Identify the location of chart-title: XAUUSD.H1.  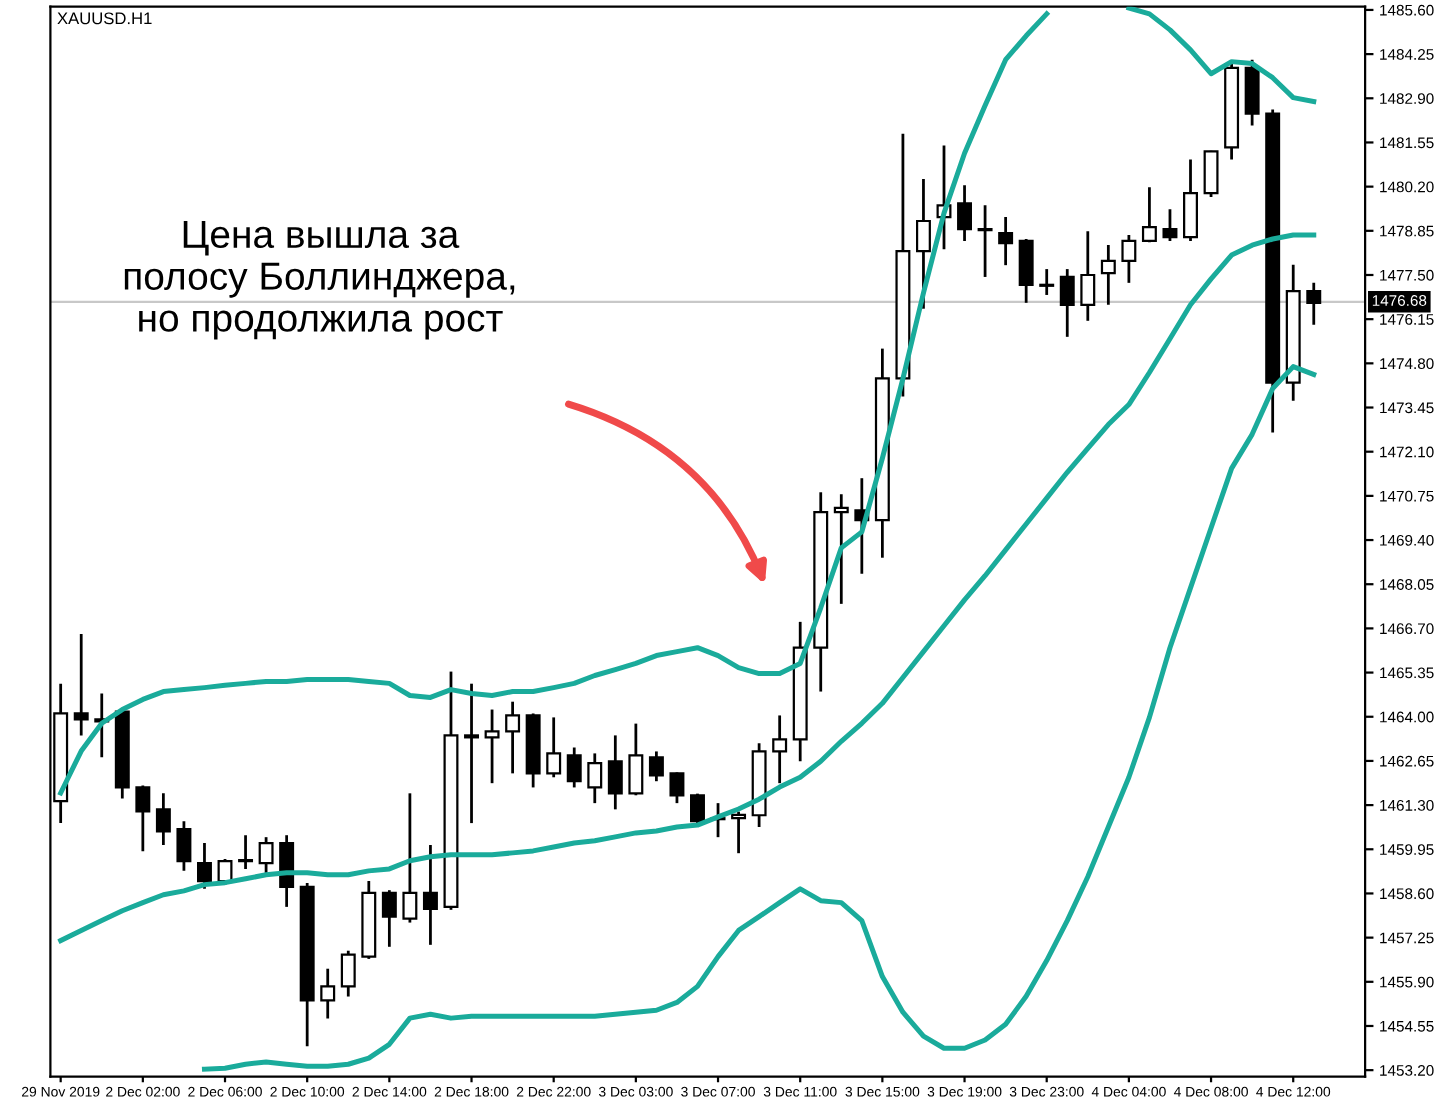
(104, 18).